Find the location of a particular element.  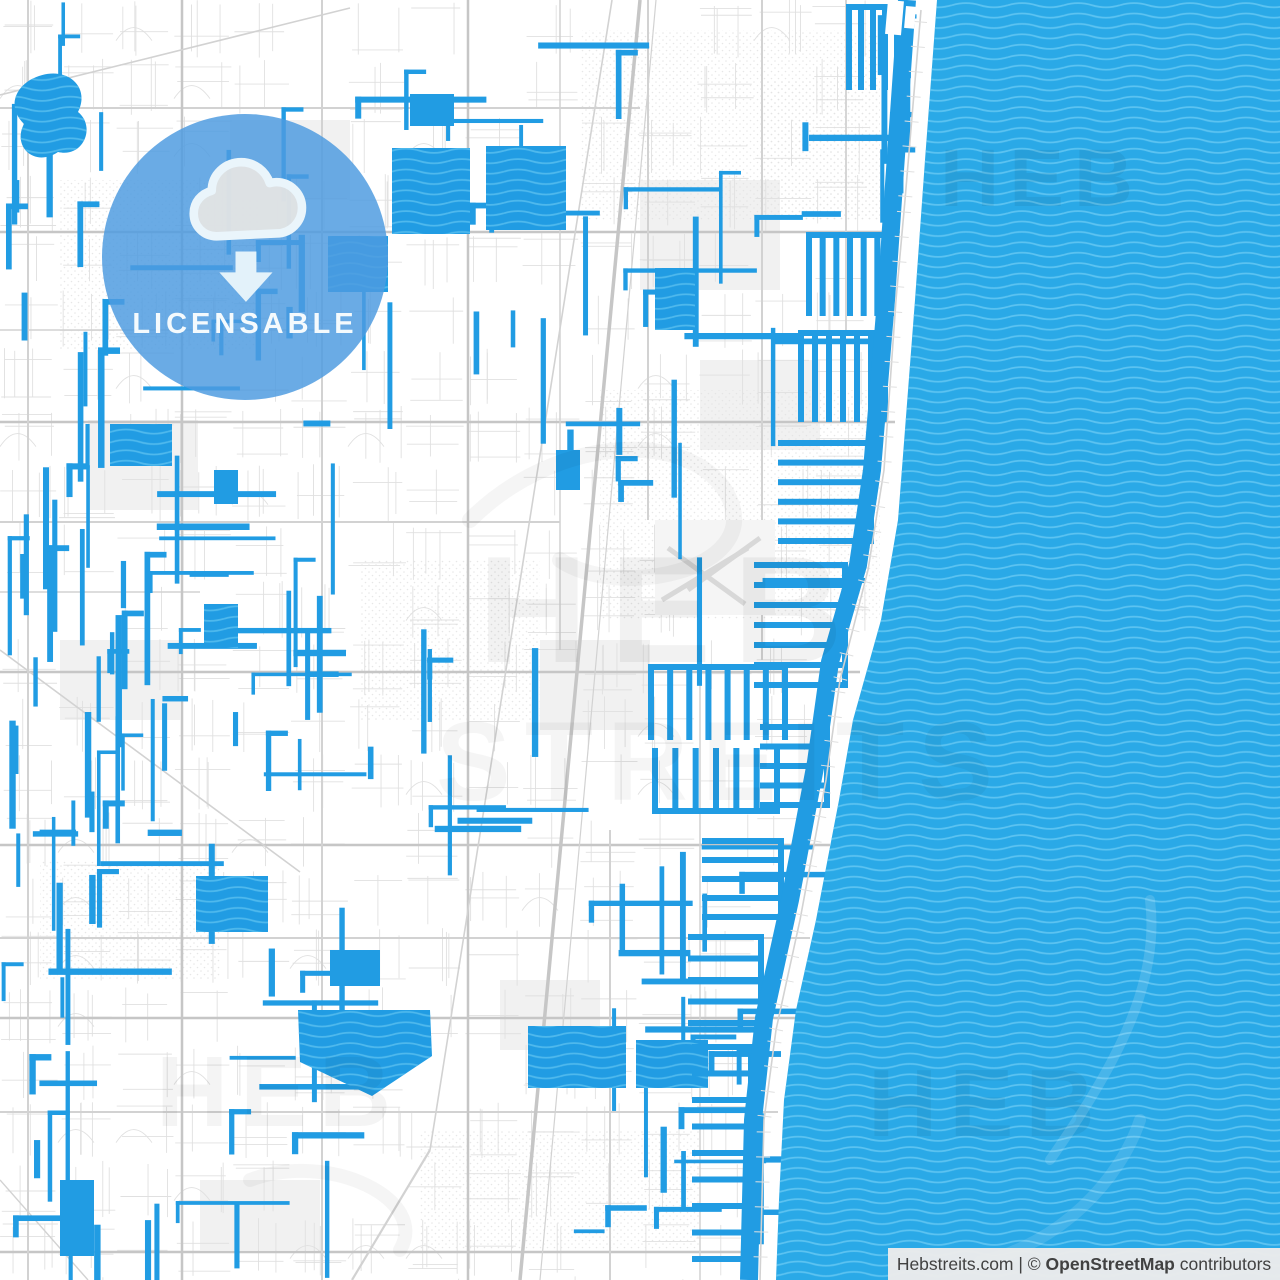

attribution-suffix: contributors is located at coordinates (1223, 1263).